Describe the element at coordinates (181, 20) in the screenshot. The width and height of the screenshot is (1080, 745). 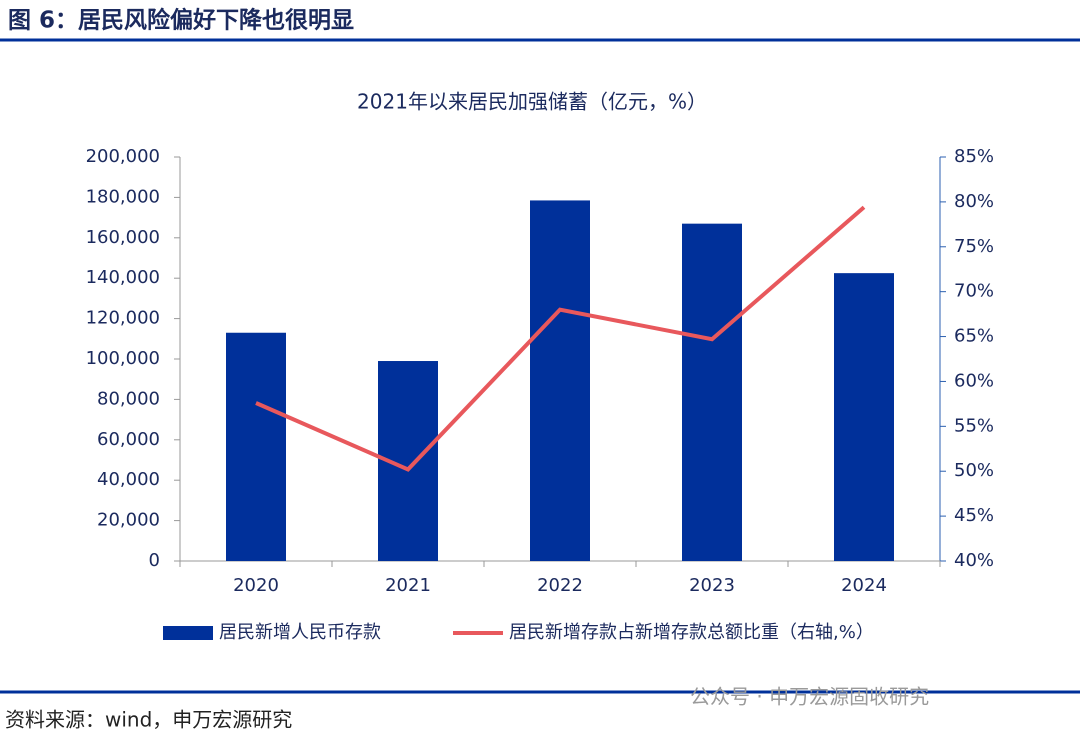
I see `page-title: 图 6：居民风险偏好下降也很明显` at that location.